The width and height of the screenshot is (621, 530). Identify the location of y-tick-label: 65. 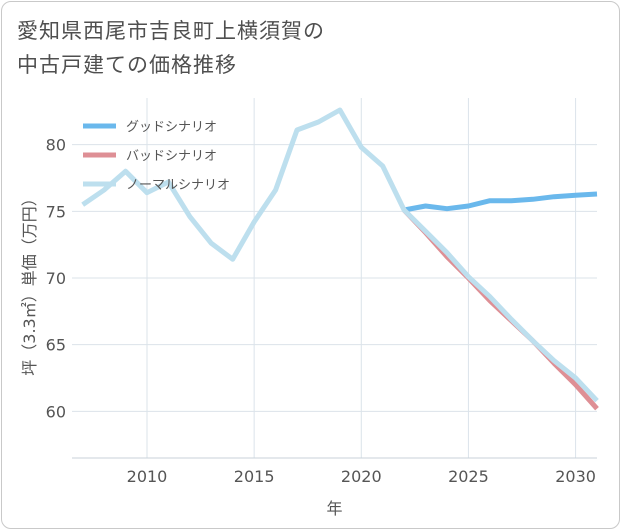
(56, 345).